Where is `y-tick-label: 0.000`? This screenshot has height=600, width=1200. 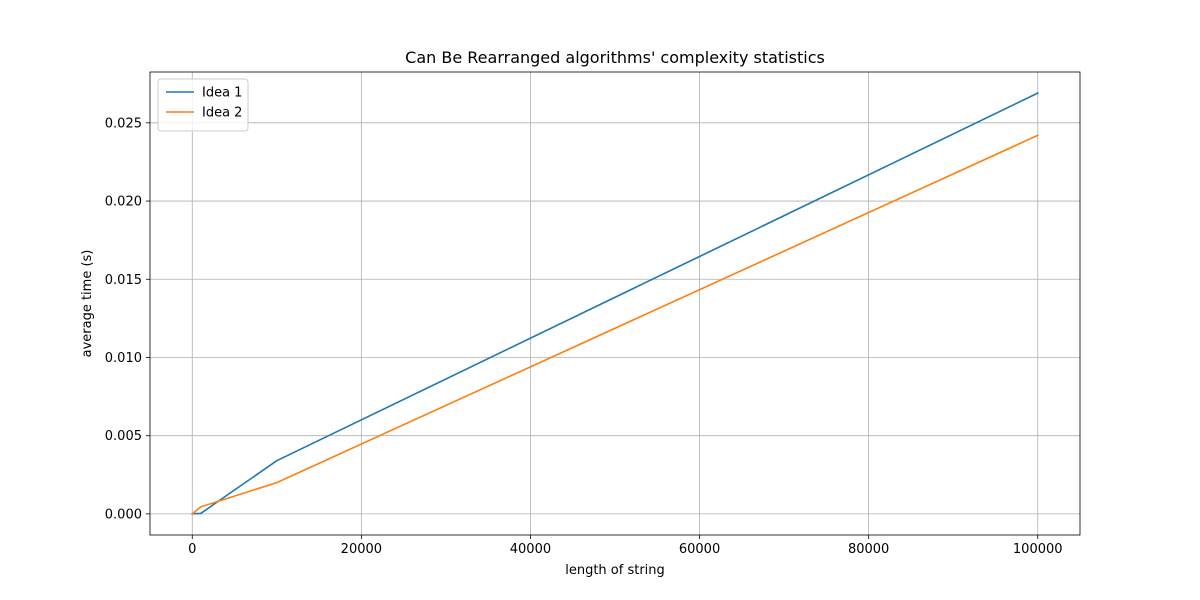 y-tick-label: 0.000 is located at coordinates (123, 514).